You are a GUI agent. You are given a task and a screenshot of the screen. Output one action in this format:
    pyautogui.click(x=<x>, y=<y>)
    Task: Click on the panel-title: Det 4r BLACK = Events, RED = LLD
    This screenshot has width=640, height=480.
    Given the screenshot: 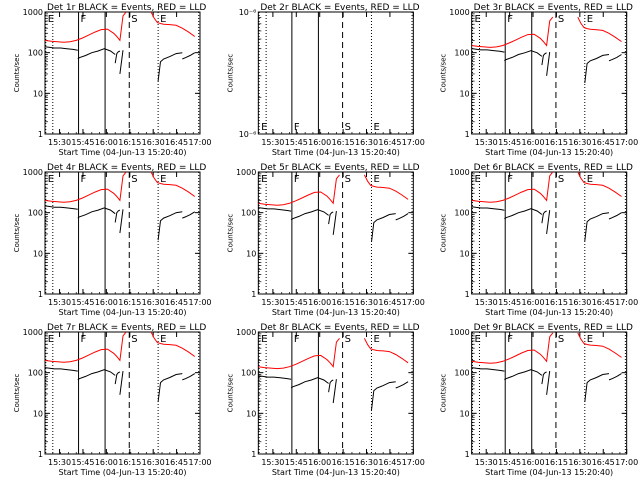 What is the action you would take?
    pyautogui.click(x=126, y=168)
    